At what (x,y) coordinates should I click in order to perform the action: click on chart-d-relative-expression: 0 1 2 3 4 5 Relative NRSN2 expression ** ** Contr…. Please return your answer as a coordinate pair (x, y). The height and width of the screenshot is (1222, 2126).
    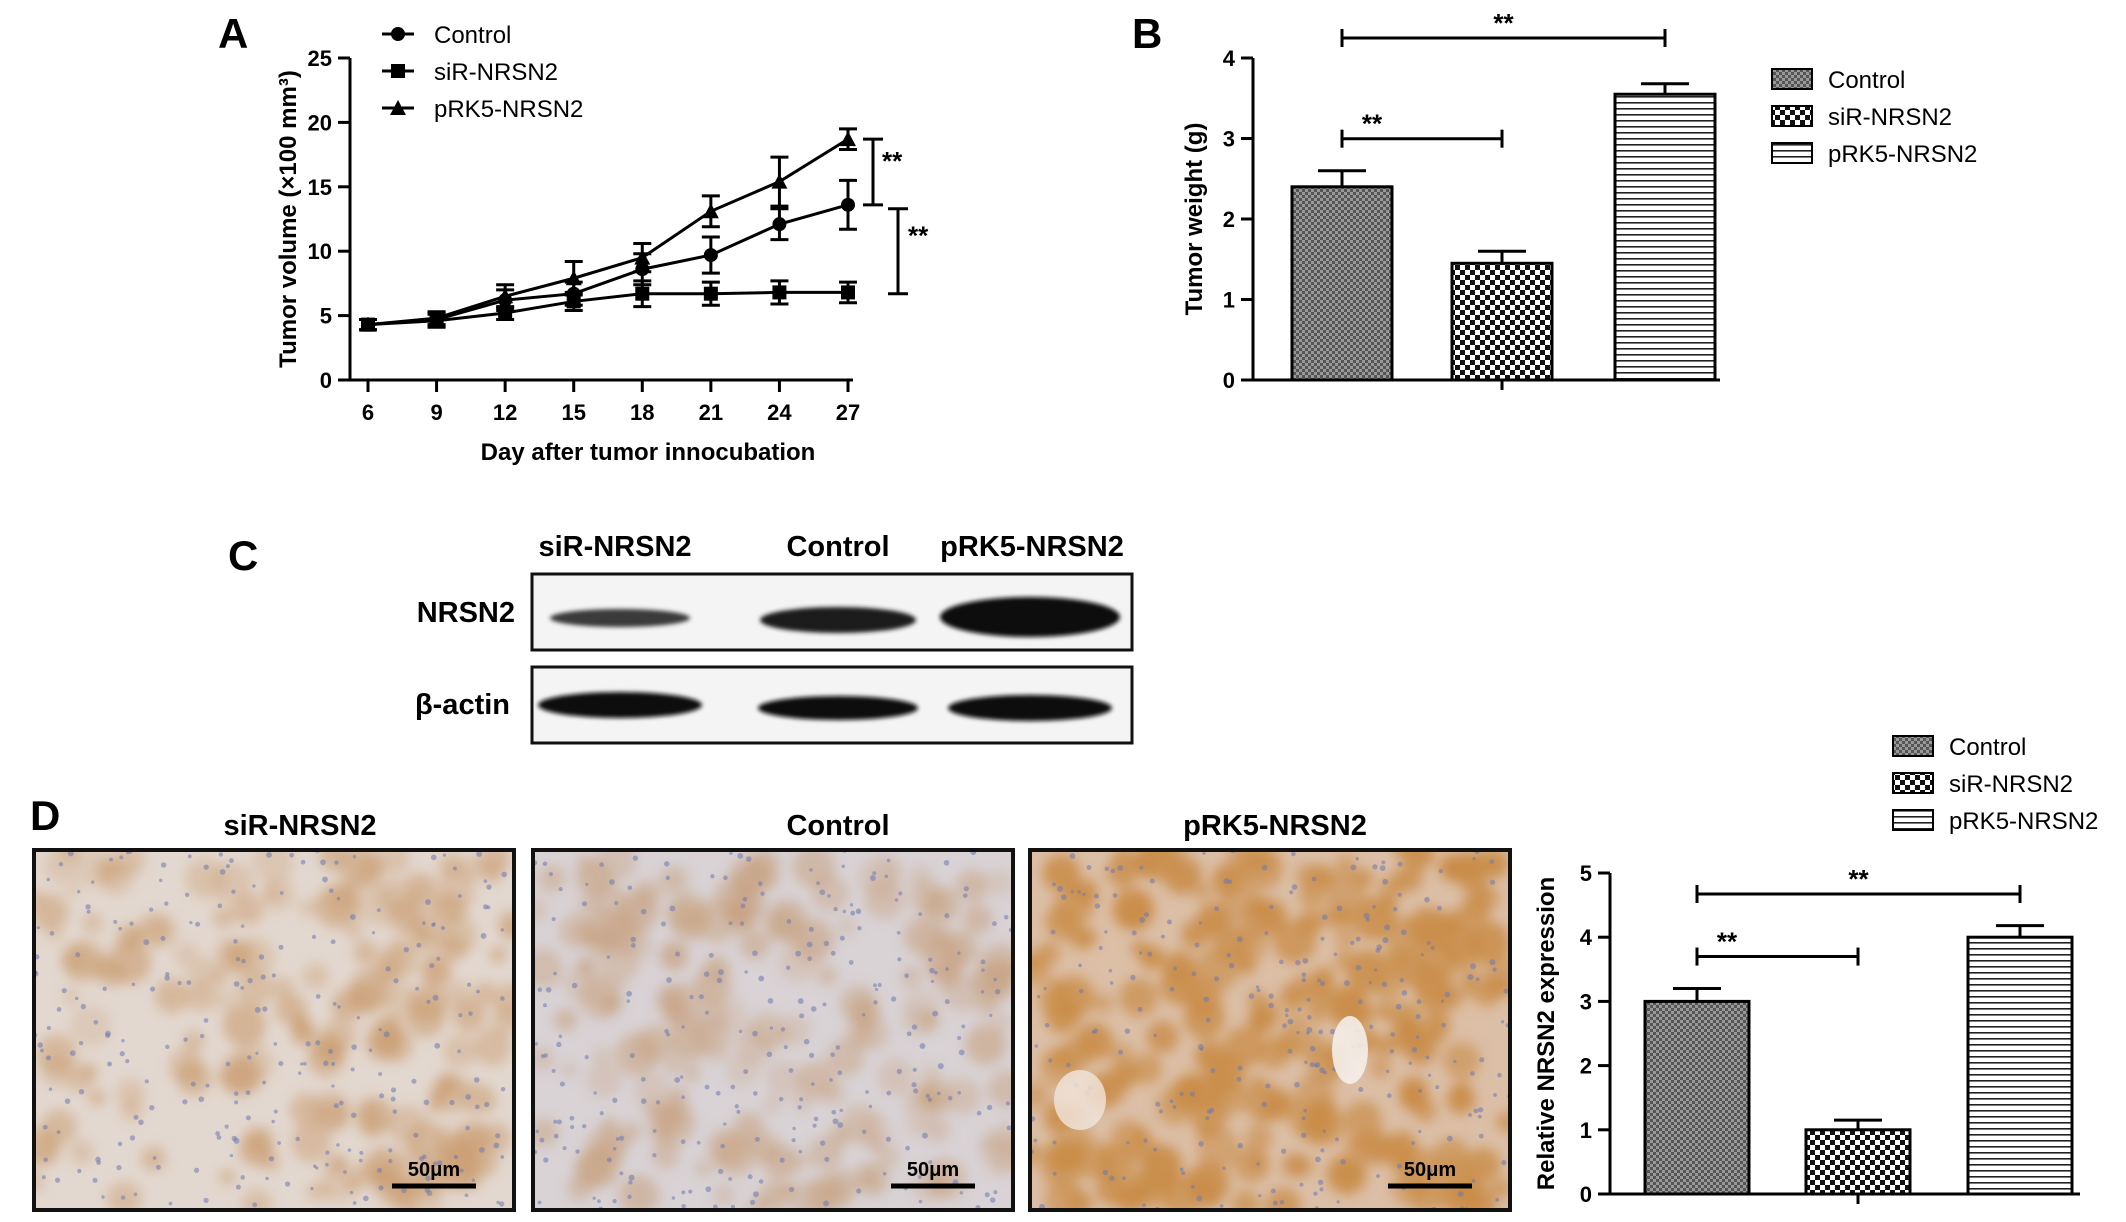
    Looking at the image, I should click on (1815, 970).